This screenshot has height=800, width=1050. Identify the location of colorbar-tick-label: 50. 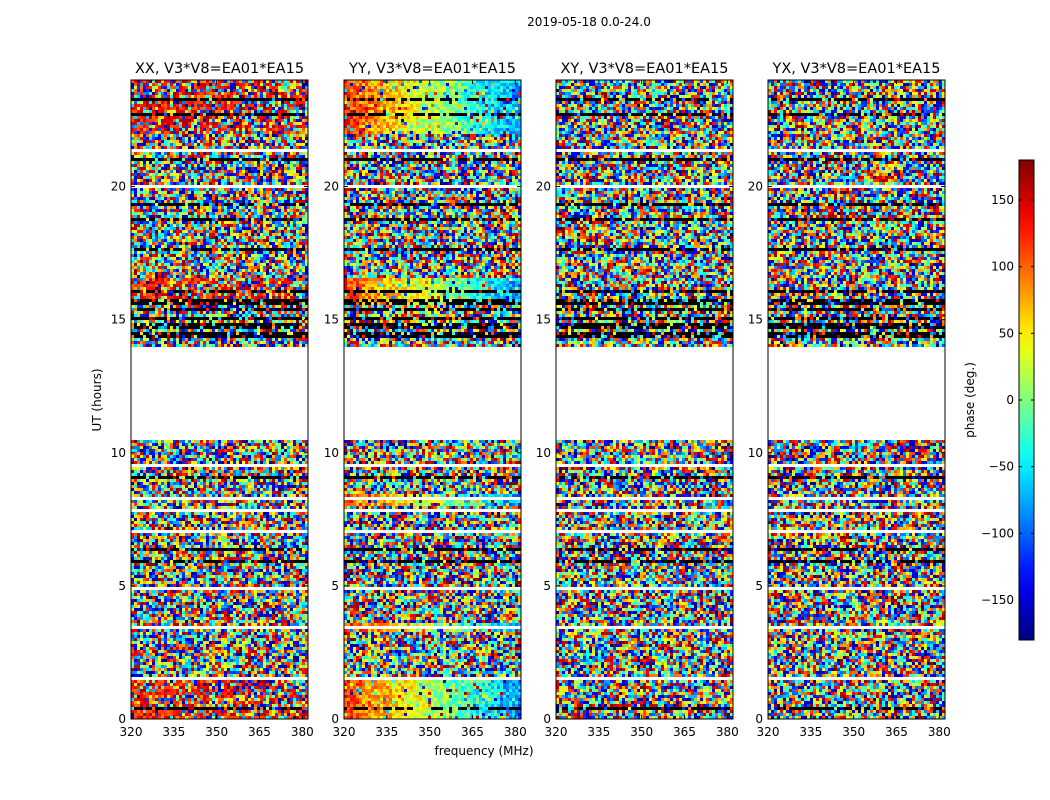
(1006, 333).